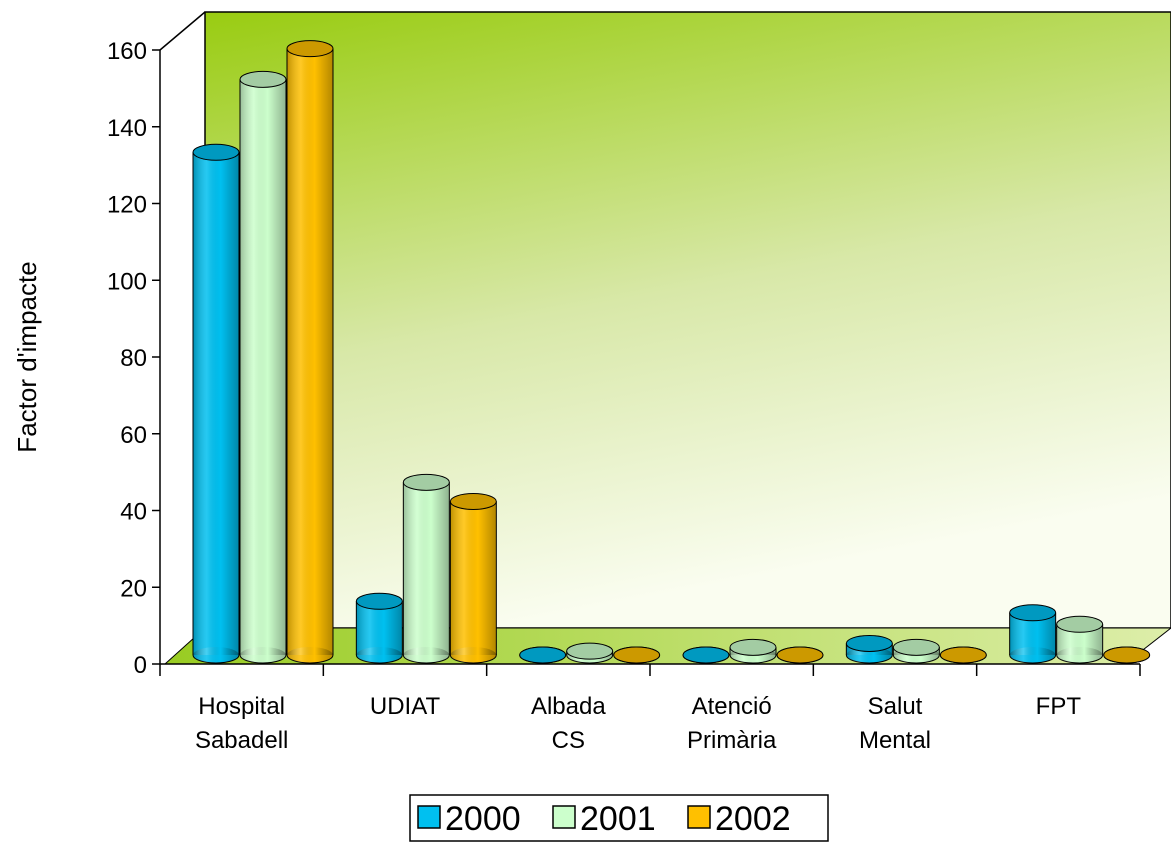 The height and width of the screenshot is (842, 1171). What do you see at coordinates (568, 723) in the screenshot?
I see `x-tick-label: Albada CS` at bounding box center [568, 723].